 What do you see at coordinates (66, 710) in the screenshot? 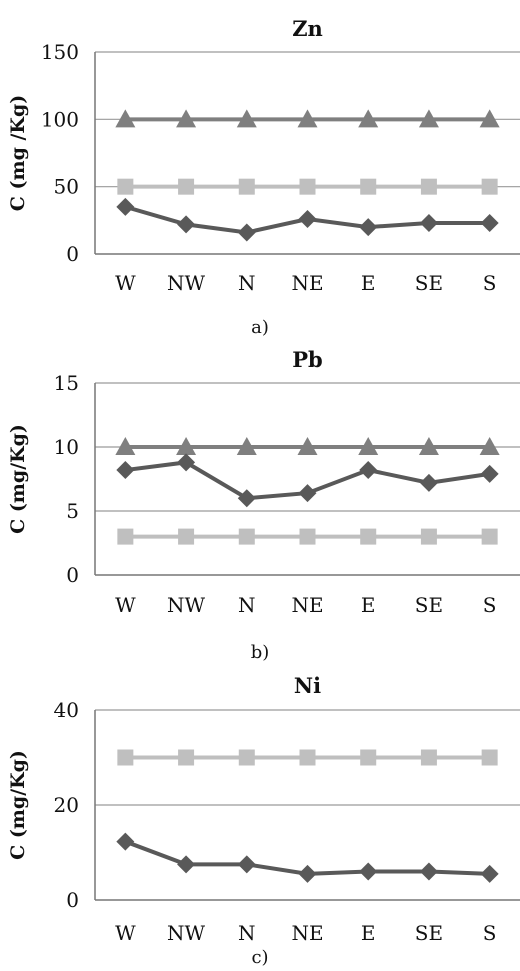
I see `y-tick-label: 40` at bounding box center [66, 710].